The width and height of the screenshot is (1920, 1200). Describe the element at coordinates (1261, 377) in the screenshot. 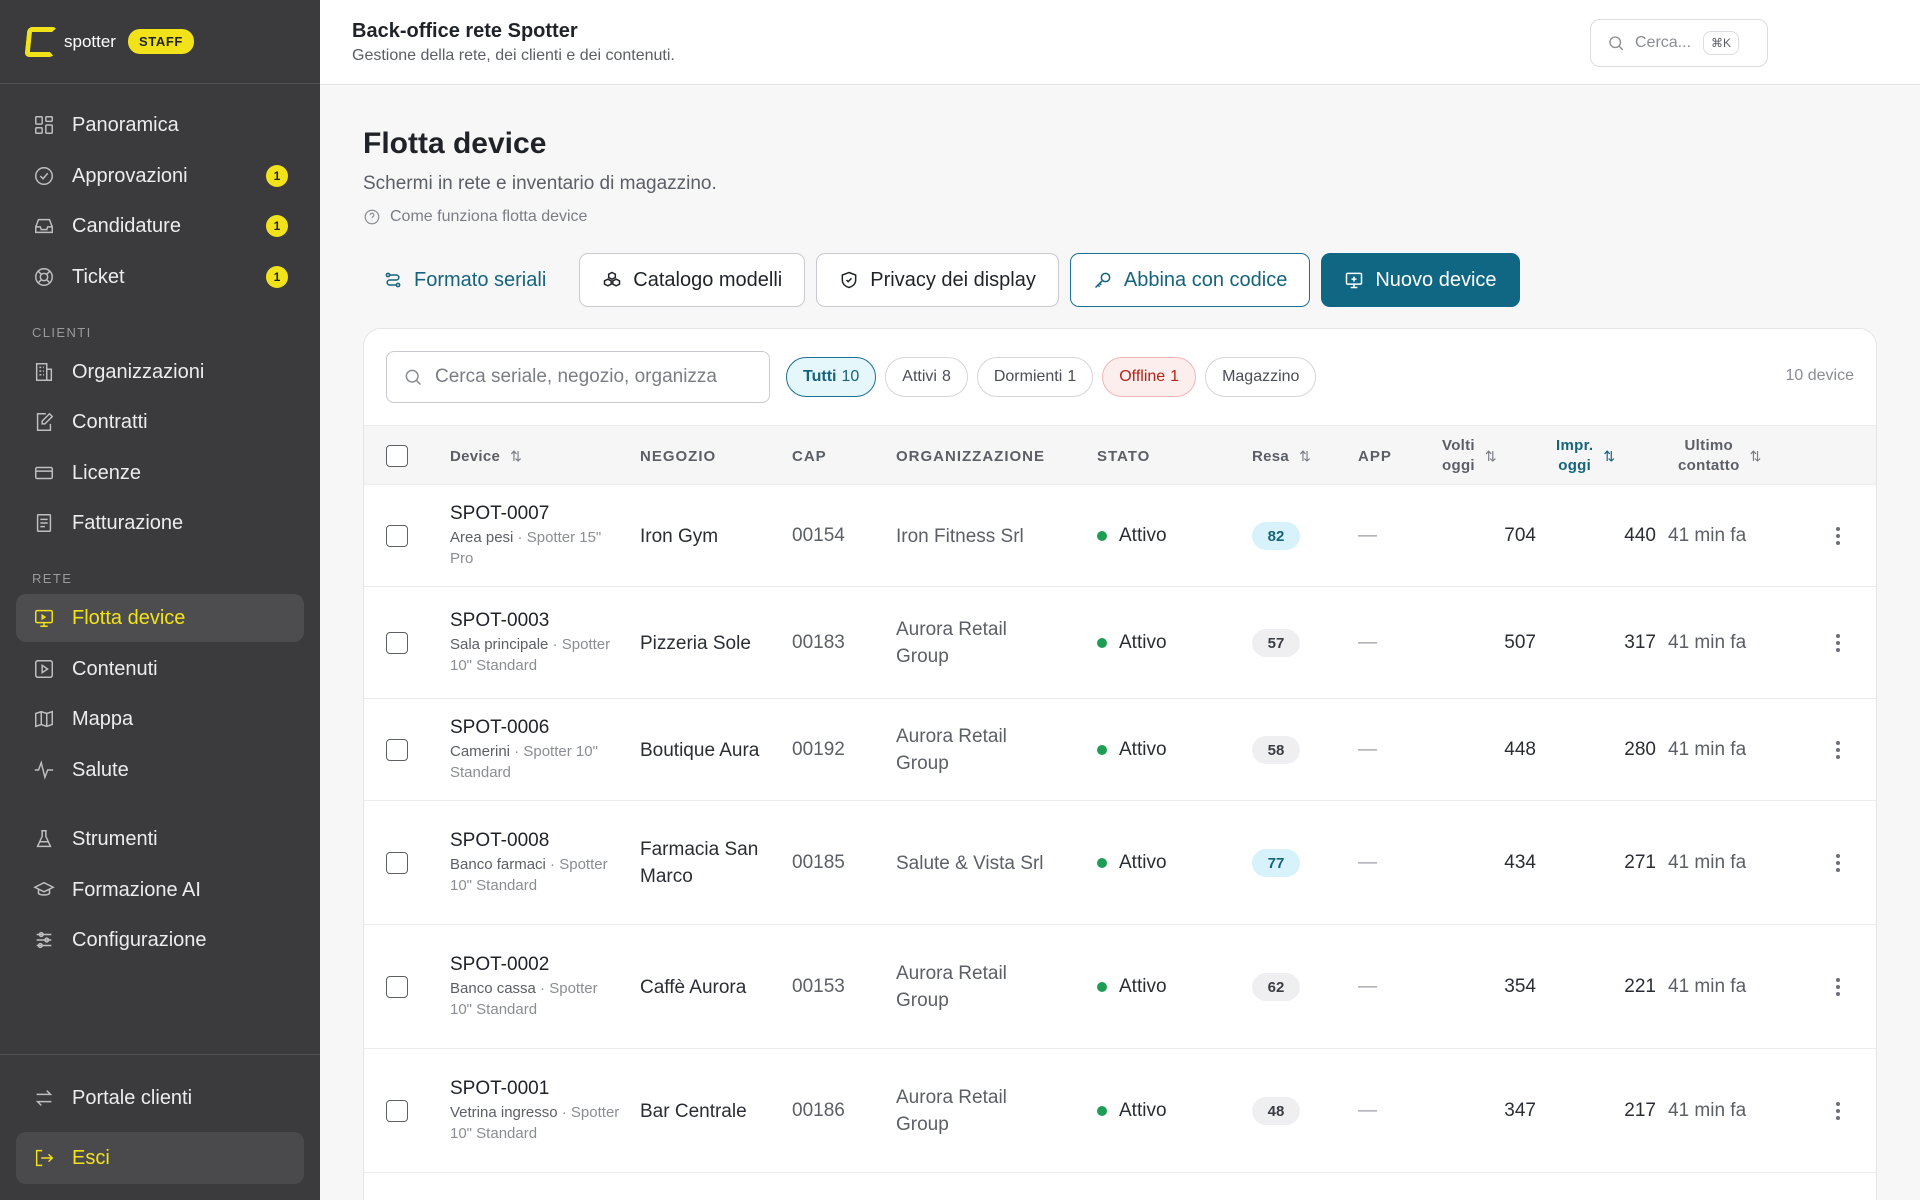

I see `chip-magazzino: Magazzino` at that location.